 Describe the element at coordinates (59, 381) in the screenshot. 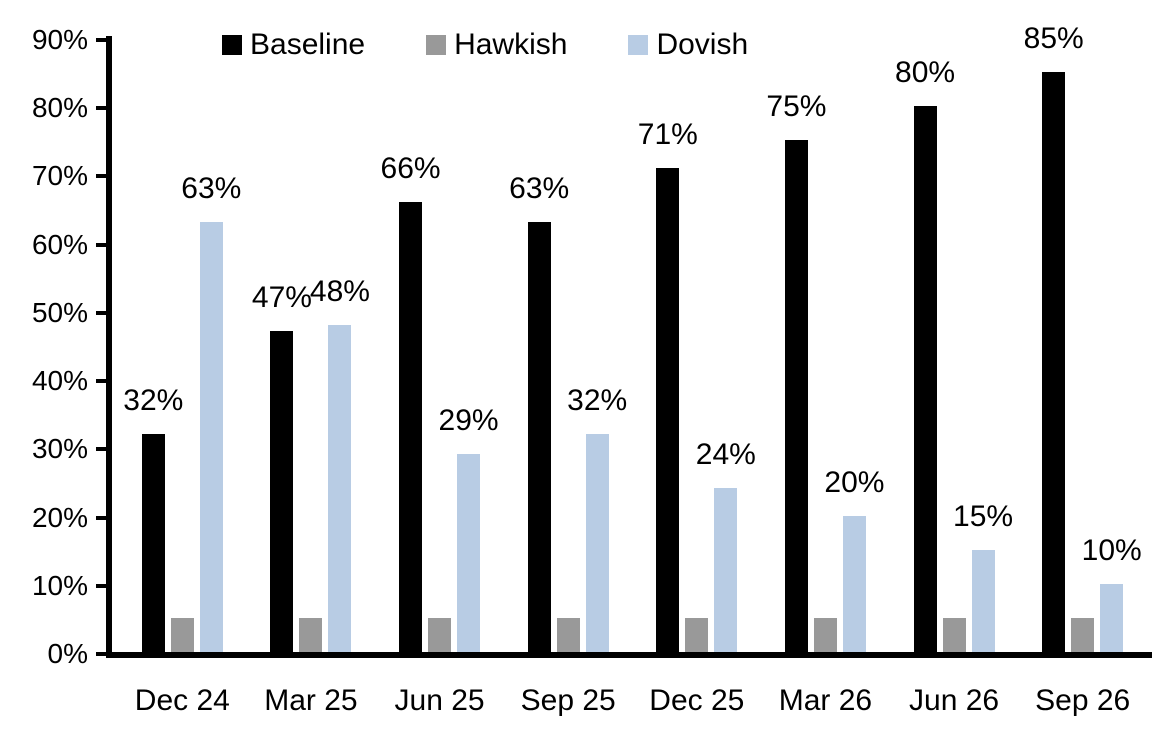

I see `y-axis-label-40pct: 40%` at that location.